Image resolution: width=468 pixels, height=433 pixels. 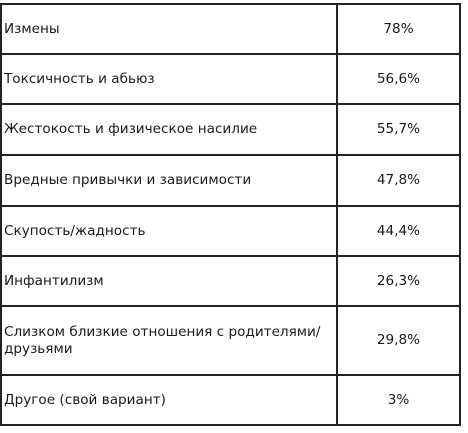 I want to click on row-percentage: 56,6%, so click(x=398, y=79).